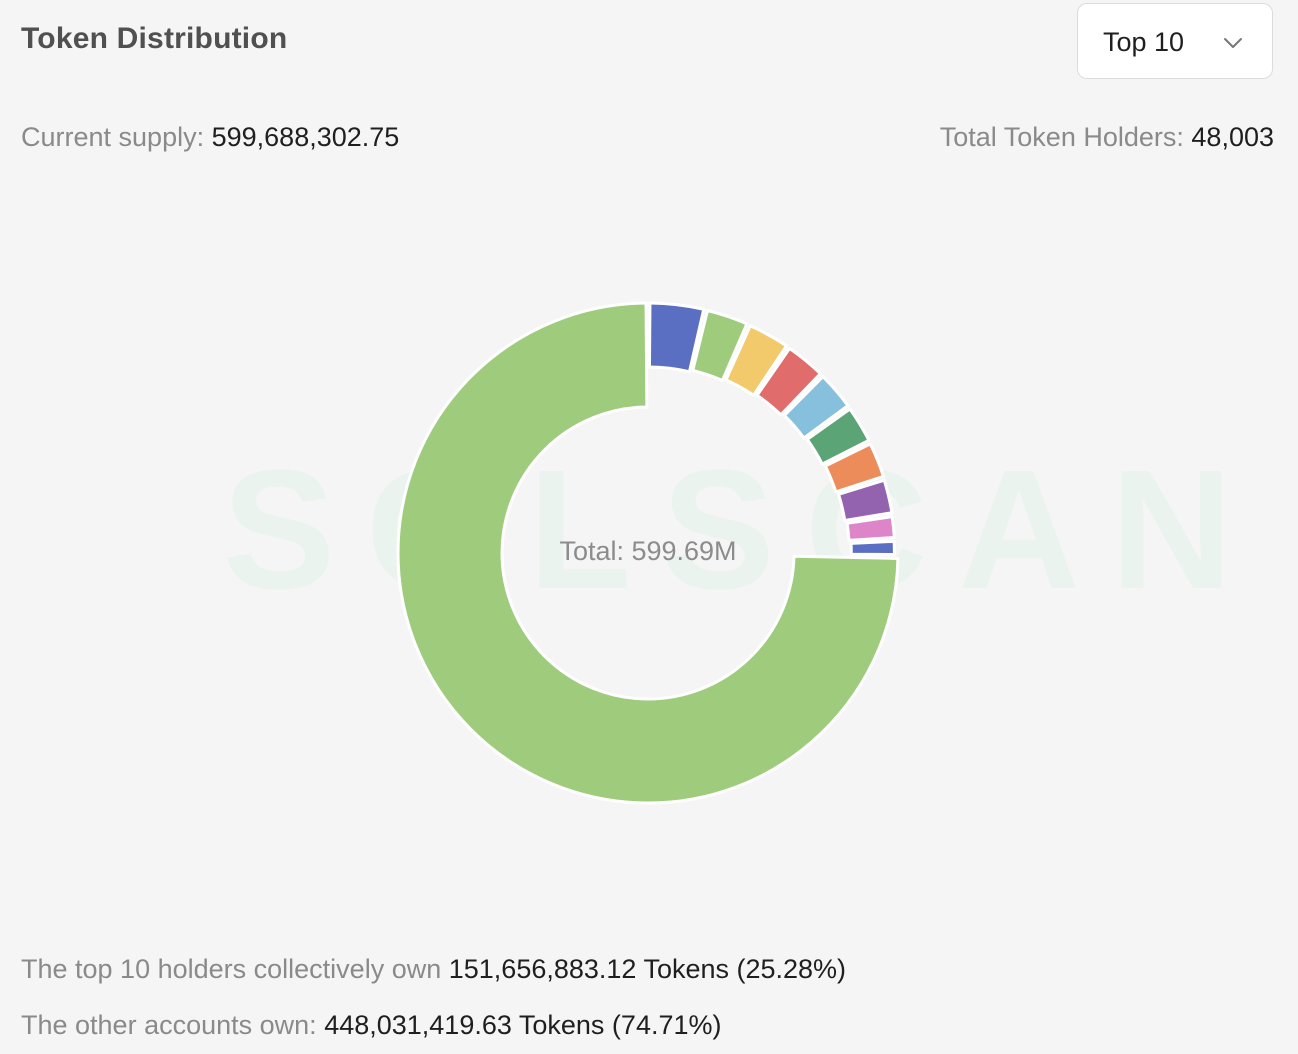 This screenshot has height=1054, width=1298. I want to click on watermark-logo: SOLSCAN, so click(743, 530).